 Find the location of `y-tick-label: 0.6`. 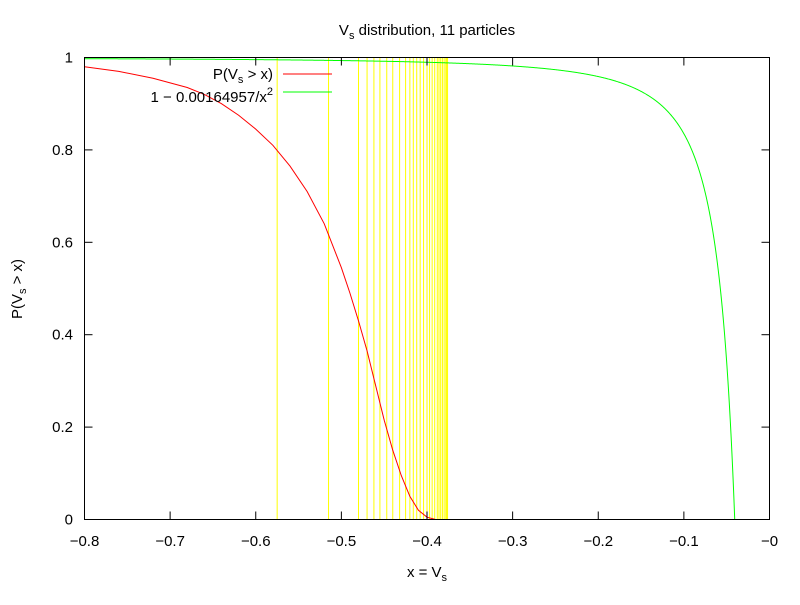

y-tick-label: 0.6 is located at coordinates (62, 242).